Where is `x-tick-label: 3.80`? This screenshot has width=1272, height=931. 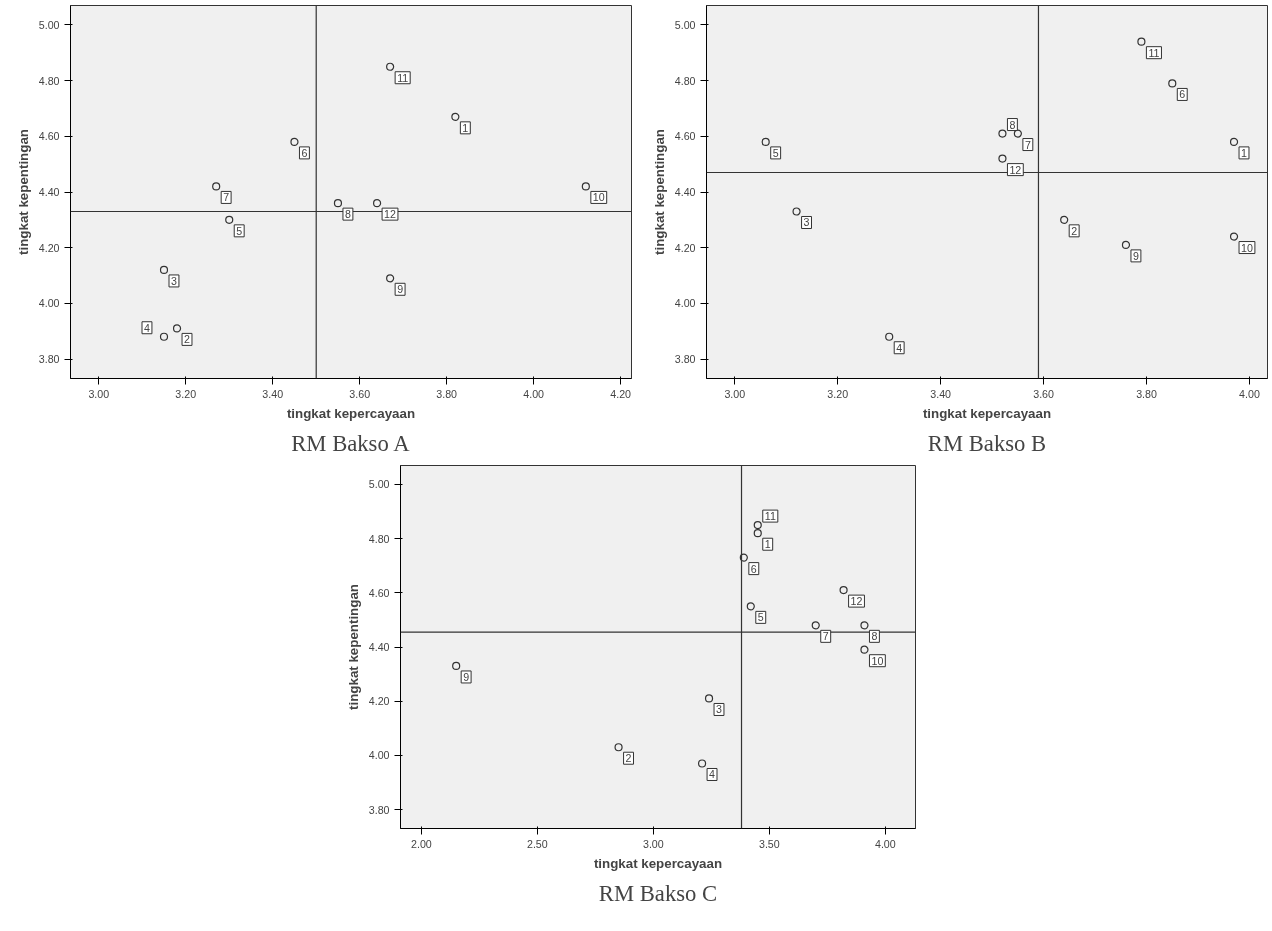 x-tick-label: 3.80 is located at coordinates (447, 393).